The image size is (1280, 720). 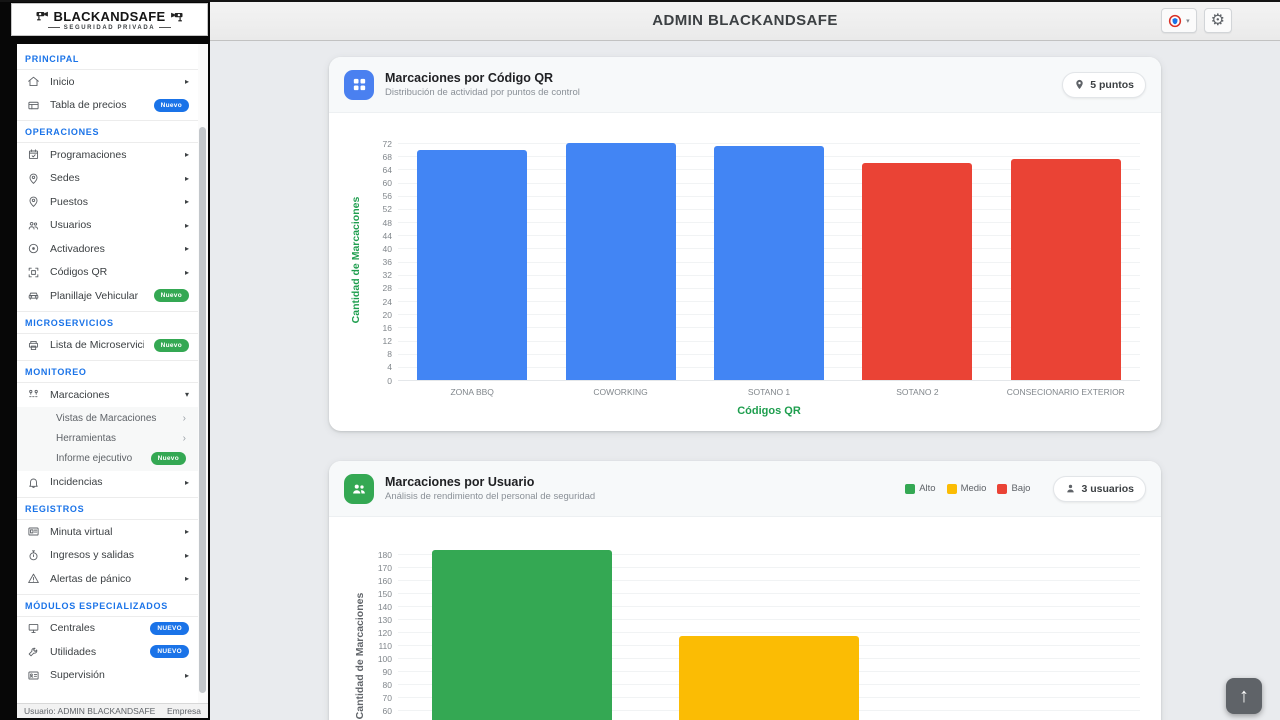 What do you see at coordinates (76, 482) in the screenshot?
I see `sidebar-item-label: Incidencias` at bounding box center [76, 482].